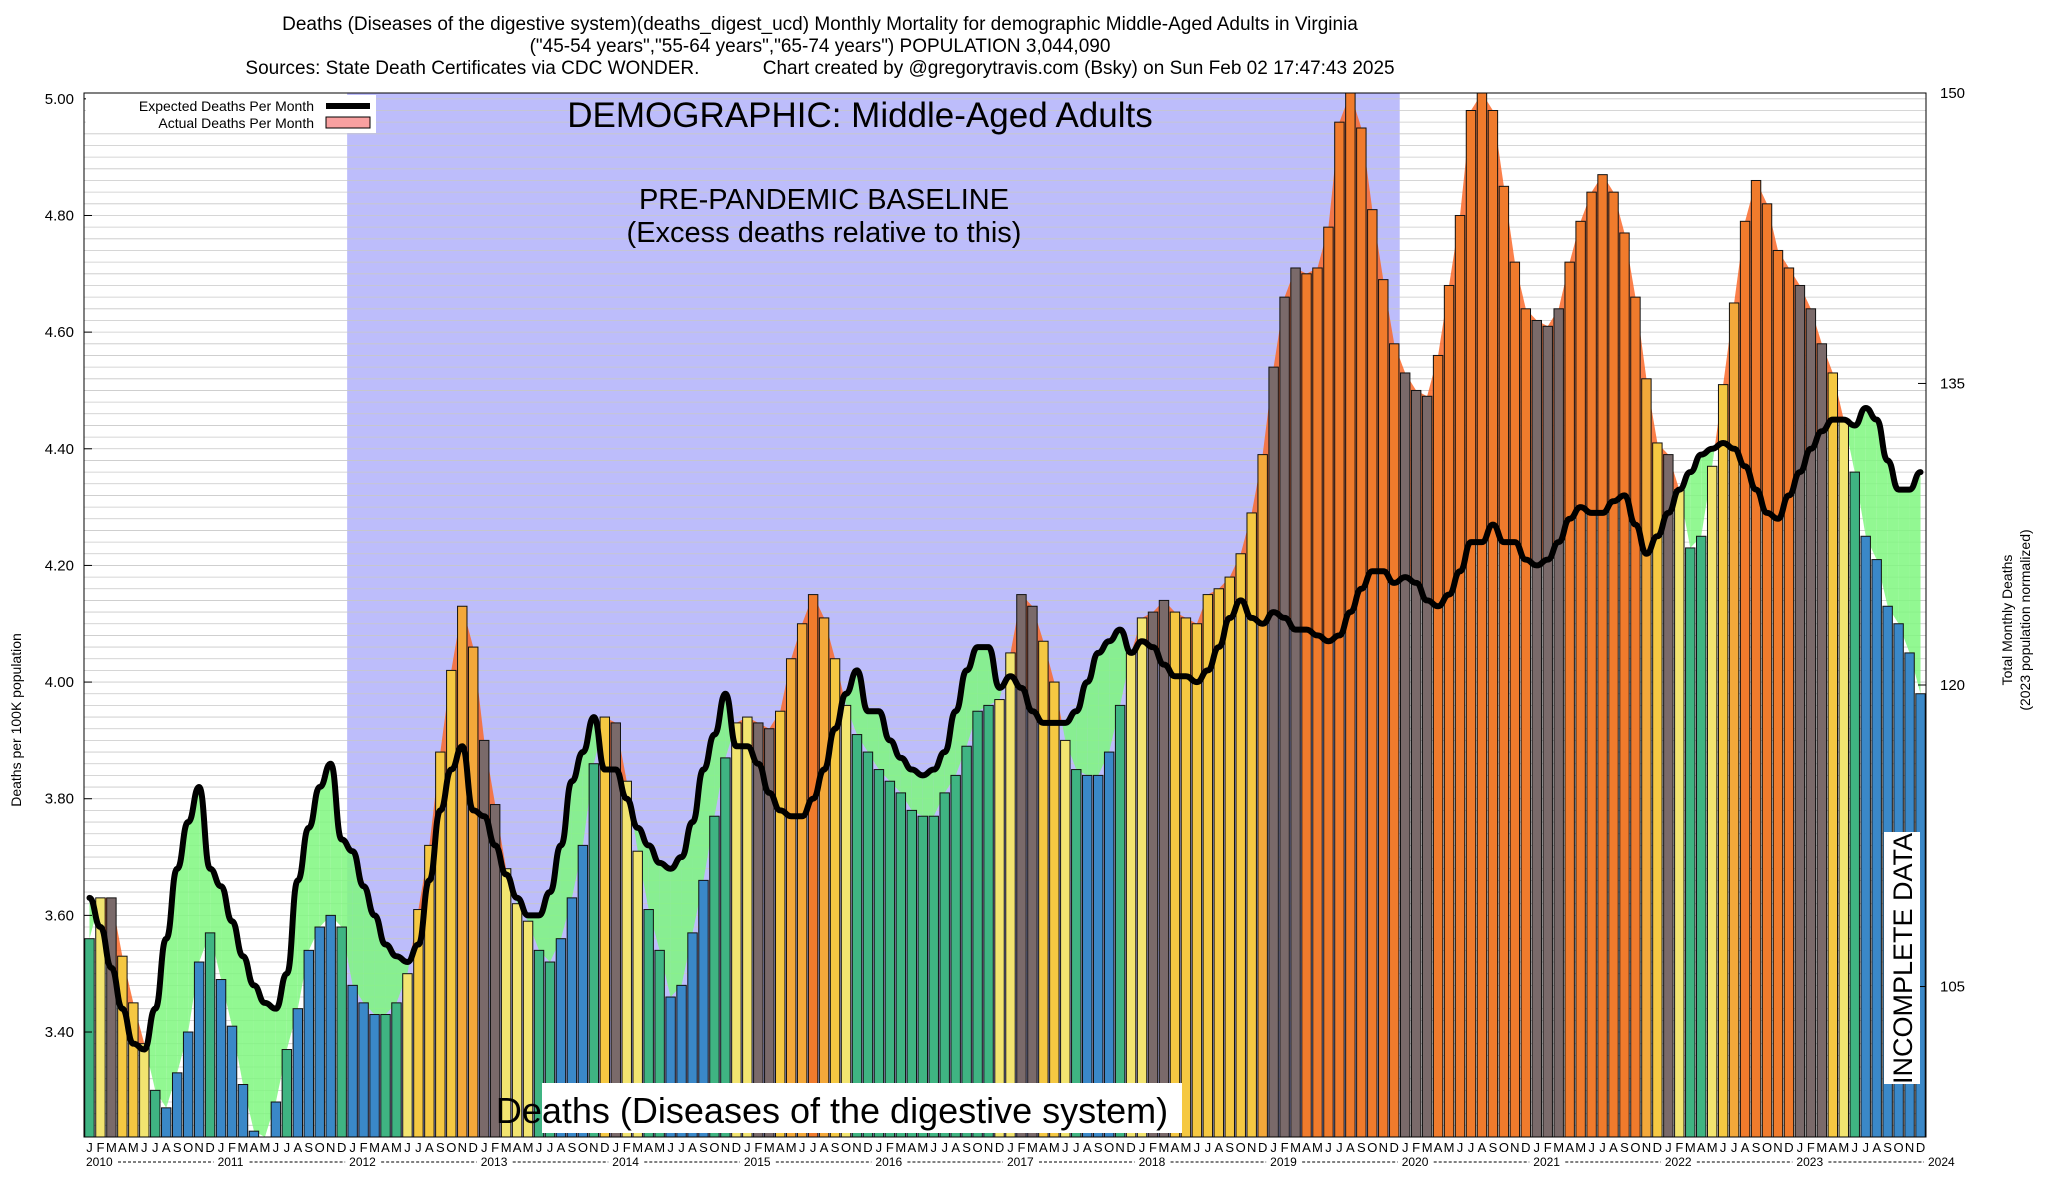 Image resolution: width=2048 pixels, height=1200 pixels. Describe the element at coordinates (625, 1162) in the screenshot. I see `year-label: 2014` at that location.